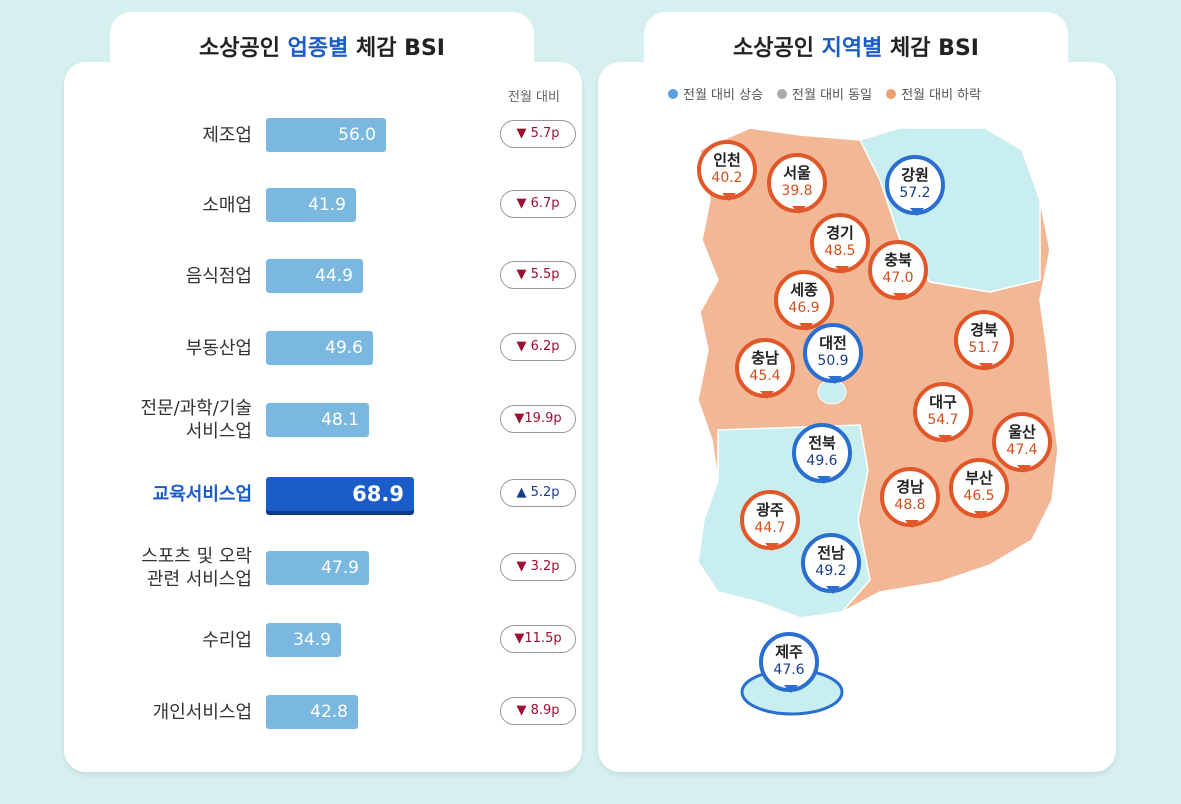  Describe the element at coordinates (227, 640) in the screenshot. I see `bar-category-label: 수리업` at that location.